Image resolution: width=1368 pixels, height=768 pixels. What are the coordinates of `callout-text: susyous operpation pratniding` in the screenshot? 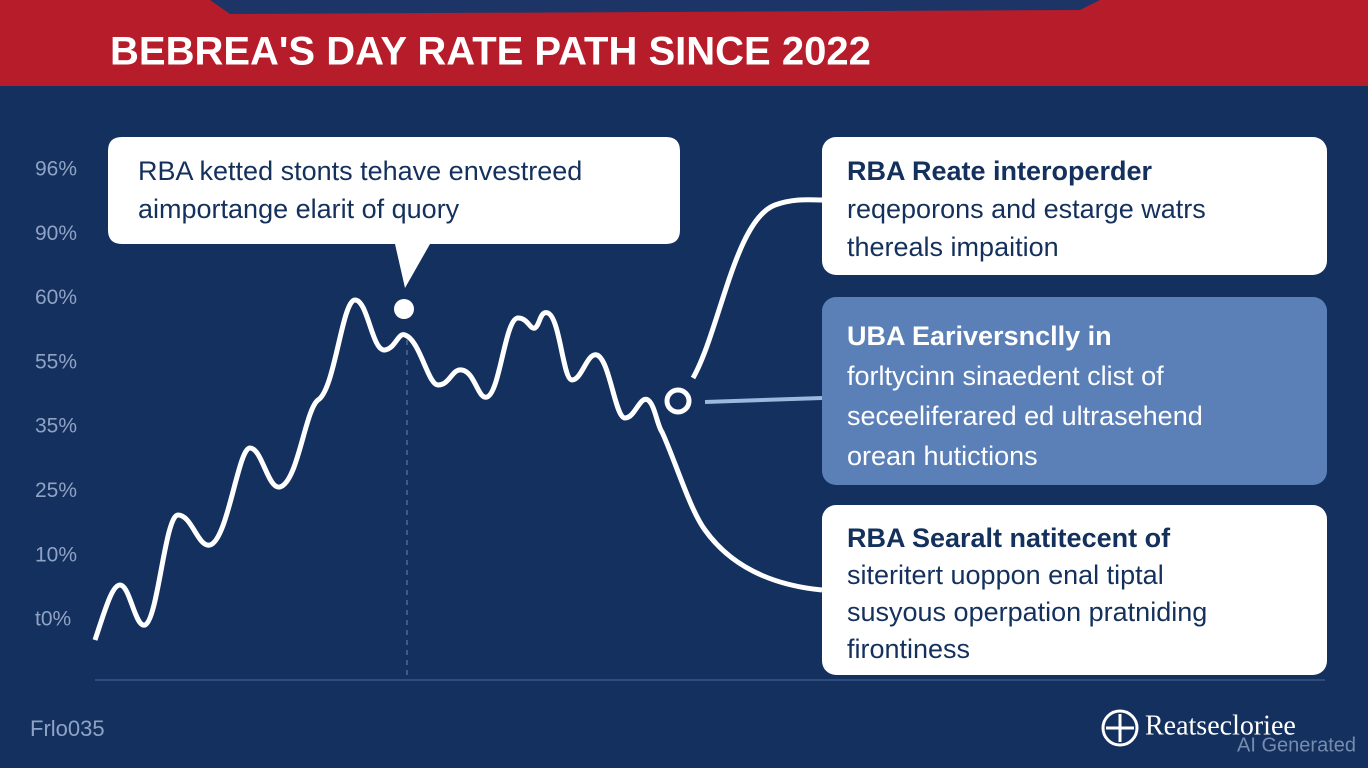 It's located at (1027, 612).